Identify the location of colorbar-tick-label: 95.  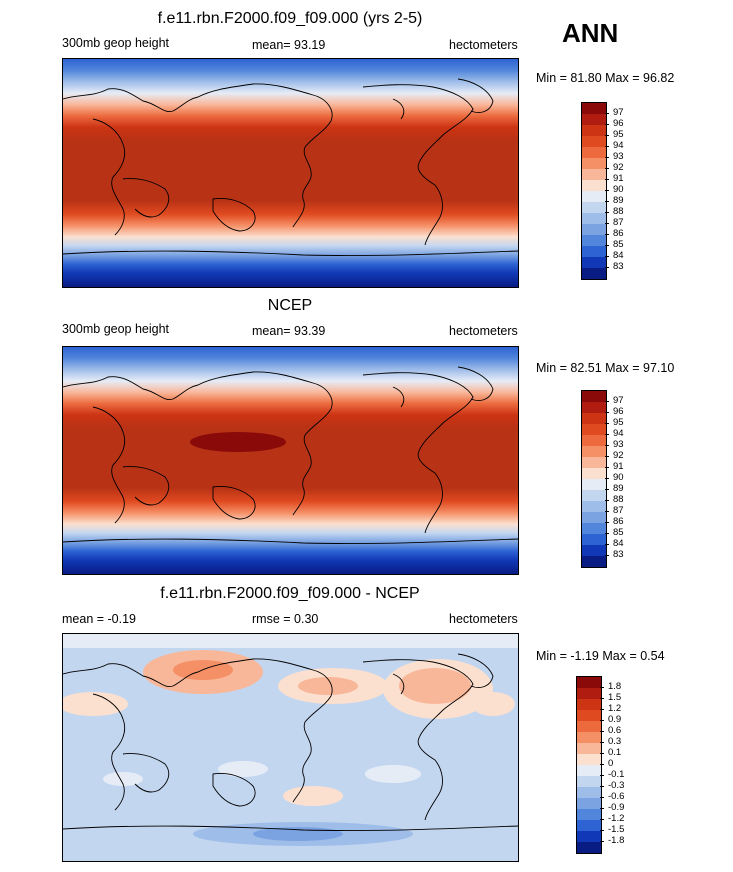
(618, 422).